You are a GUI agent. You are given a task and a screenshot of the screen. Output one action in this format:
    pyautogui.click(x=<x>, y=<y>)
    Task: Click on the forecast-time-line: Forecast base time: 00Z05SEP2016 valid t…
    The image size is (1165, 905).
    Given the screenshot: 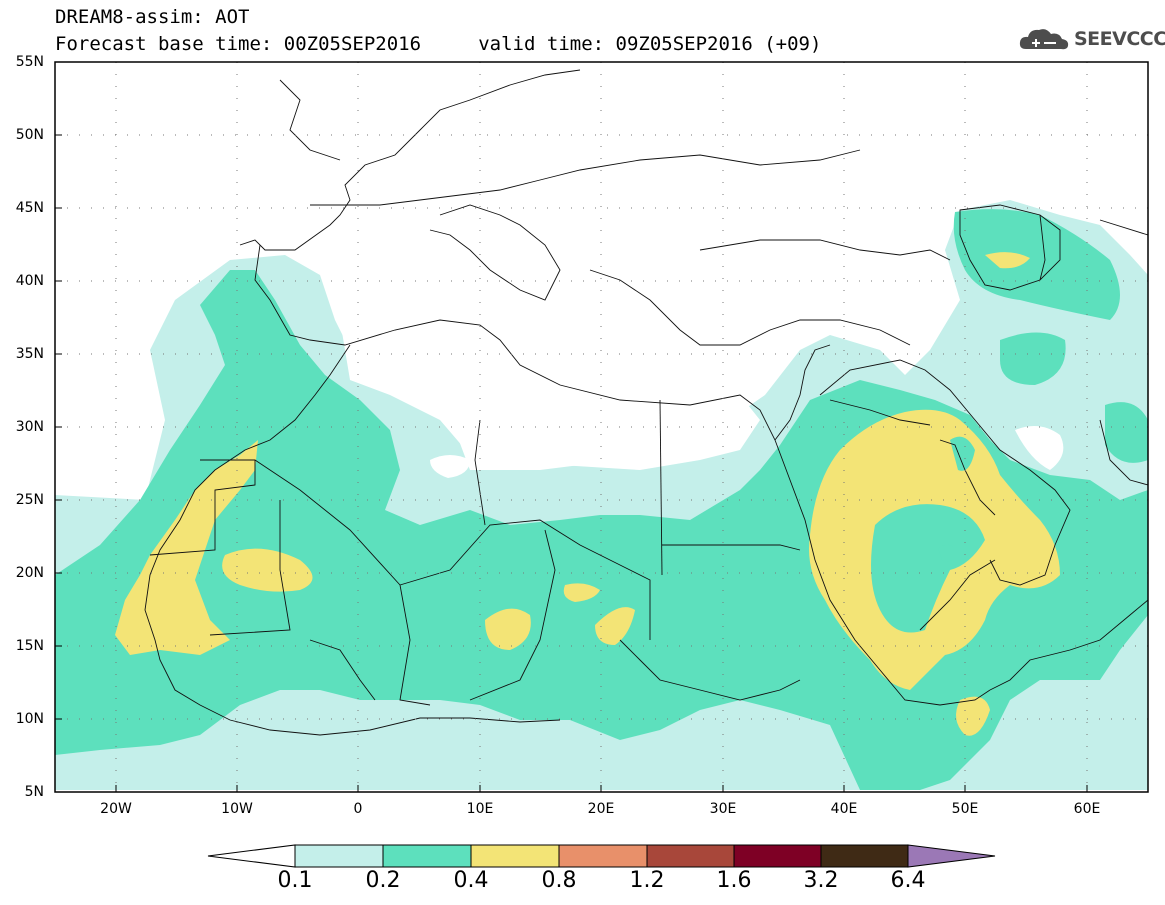 What is the action you would take?
    pyautogui.click(x=438, y=44)
    